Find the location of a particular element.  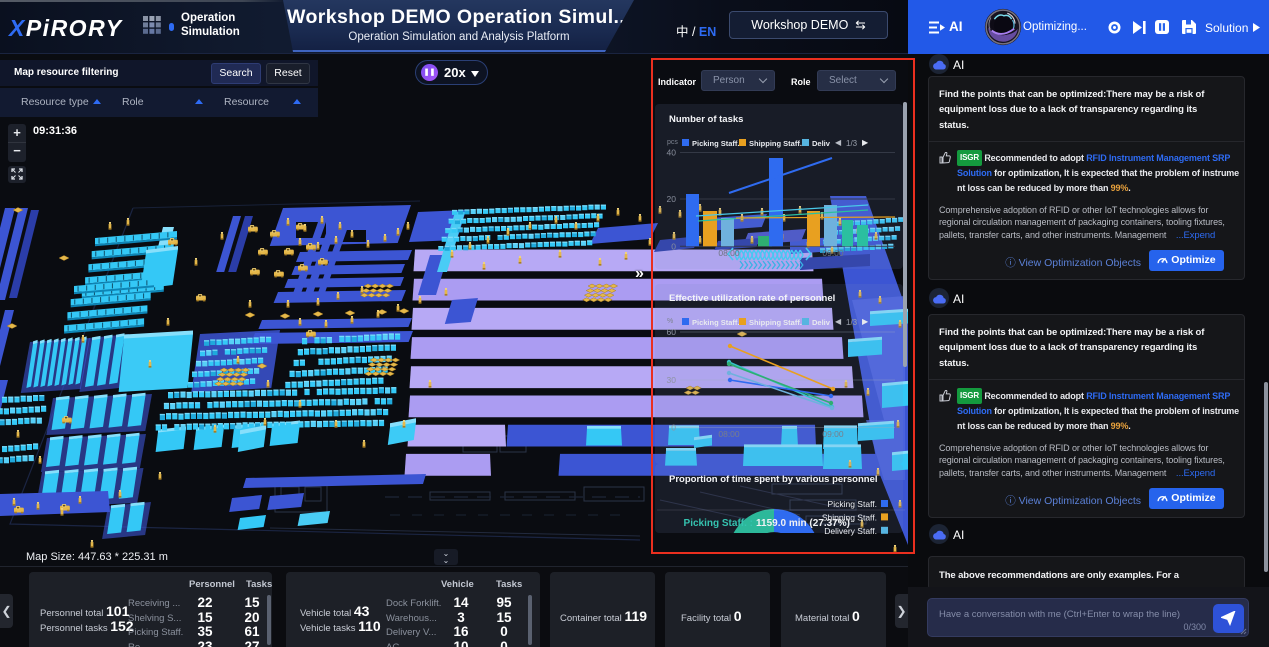

svg-text: 40 is located at coordinates (672, 153).